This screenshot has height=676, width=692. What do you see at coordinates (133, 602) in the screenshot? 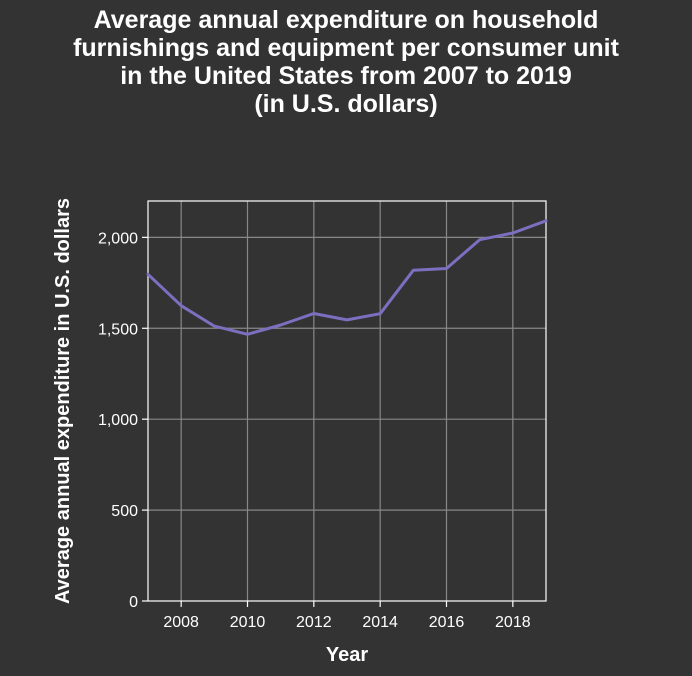
I see `y-tick-label: 0` at bounding box center [133, 602].